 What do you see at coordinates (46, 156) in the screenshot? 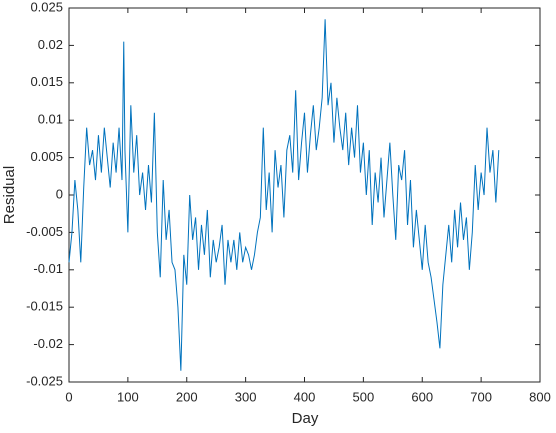
I see `y-tick-label: 0.005` at bounding box center [46, 156].